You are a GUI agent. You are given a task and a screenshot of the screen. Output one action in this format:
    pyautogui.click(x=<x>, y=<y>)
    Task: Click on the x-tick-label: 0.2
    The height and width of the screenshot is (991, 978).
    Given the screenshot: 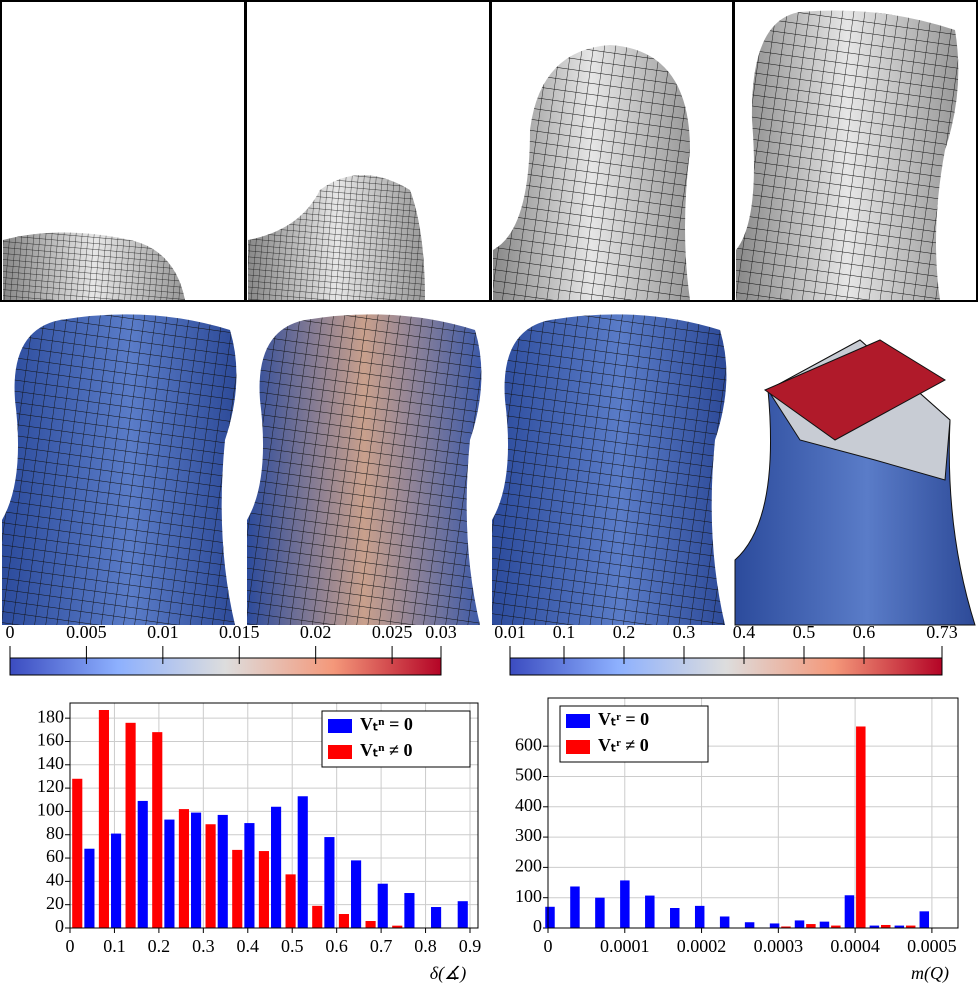 What is the action you would take?
    pyautogui.click(x=159, y=946)
    